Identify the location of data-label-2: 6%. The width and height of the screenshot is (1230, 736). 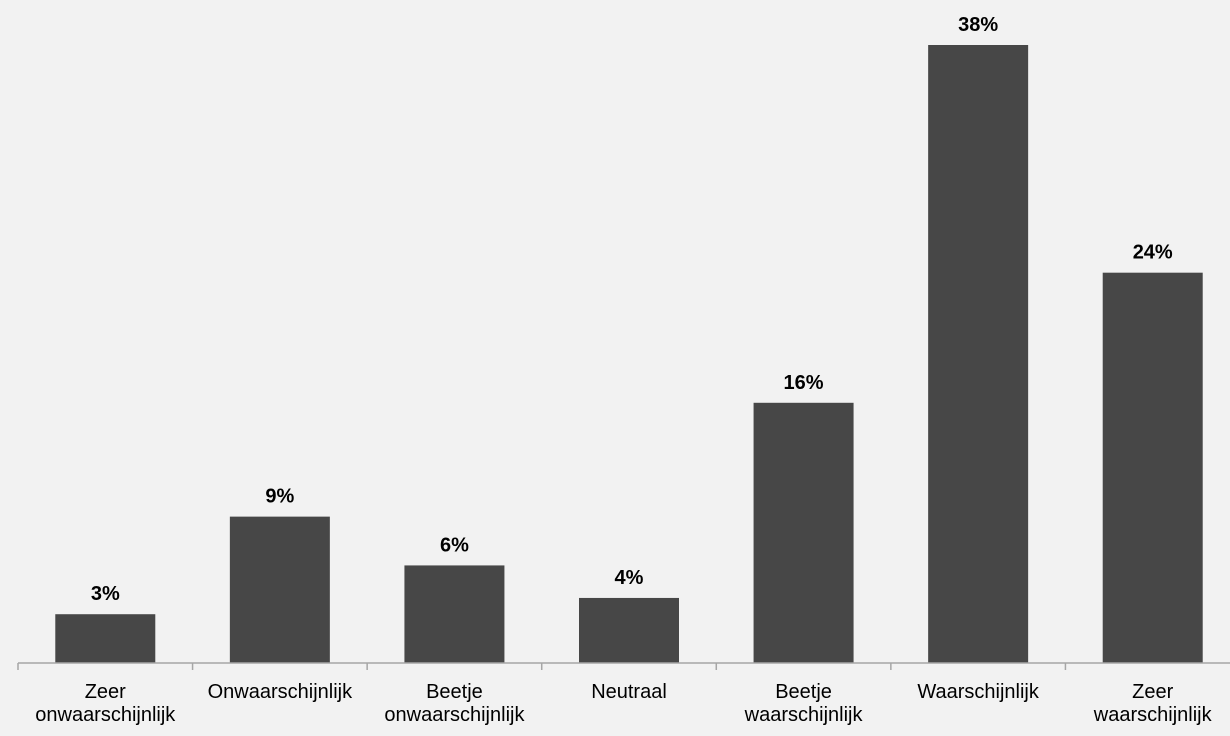
(454, 545).